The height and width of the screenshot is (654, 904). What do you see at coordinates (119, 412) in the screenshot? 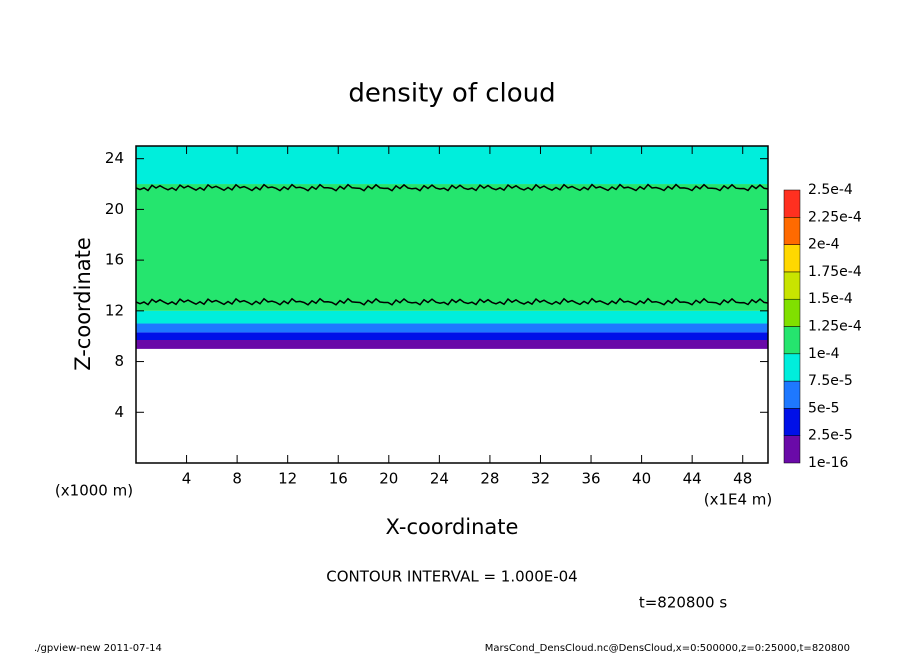
I see `y-tick-label: 4` at bounding box center [119, 412].